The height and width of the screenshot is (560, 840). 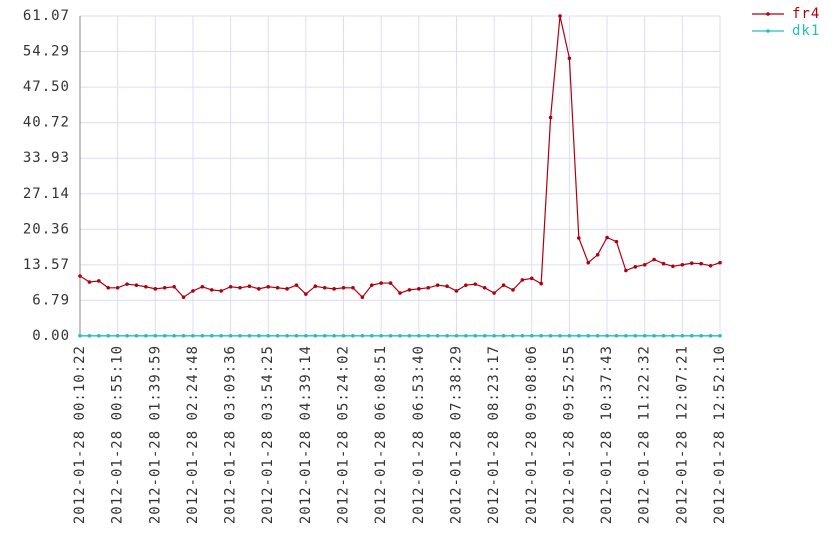 What do you see at coordinates (682, 434) in the screenshot?
I see `x-tick-label: 2012-01-28 12:07:21` at bounding box center [682, 434].